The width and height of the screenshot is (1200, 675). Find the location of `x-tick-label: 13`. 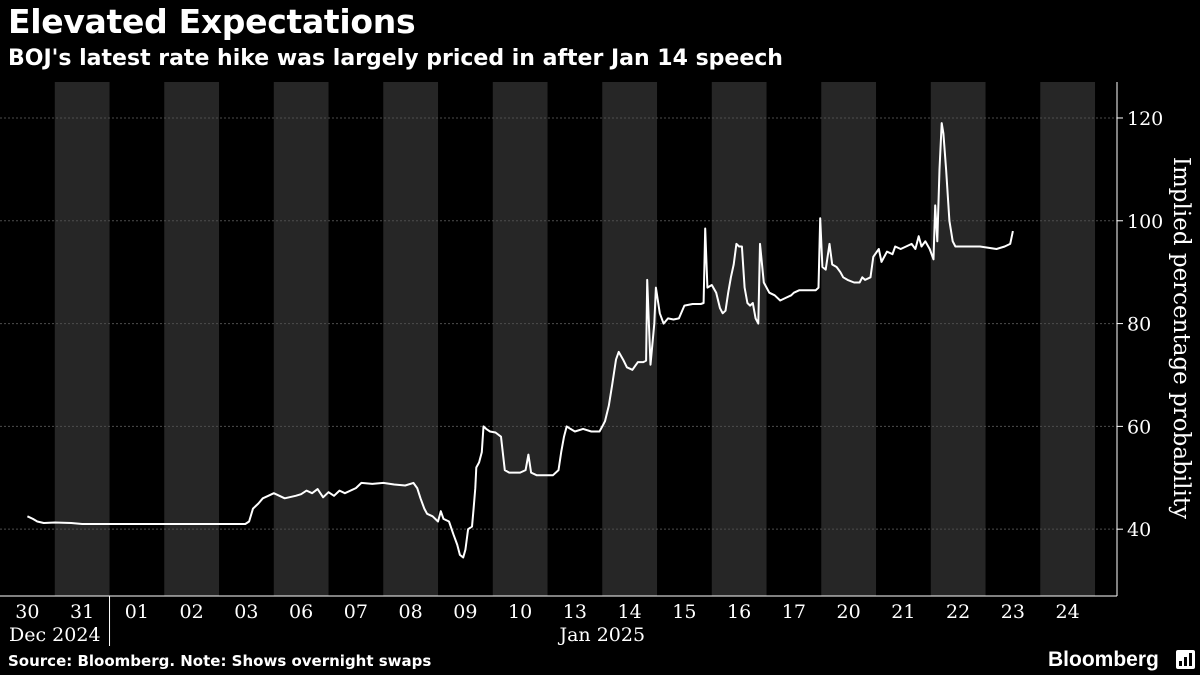

x-tick-label: 13 is located at coordinates (575, 612).